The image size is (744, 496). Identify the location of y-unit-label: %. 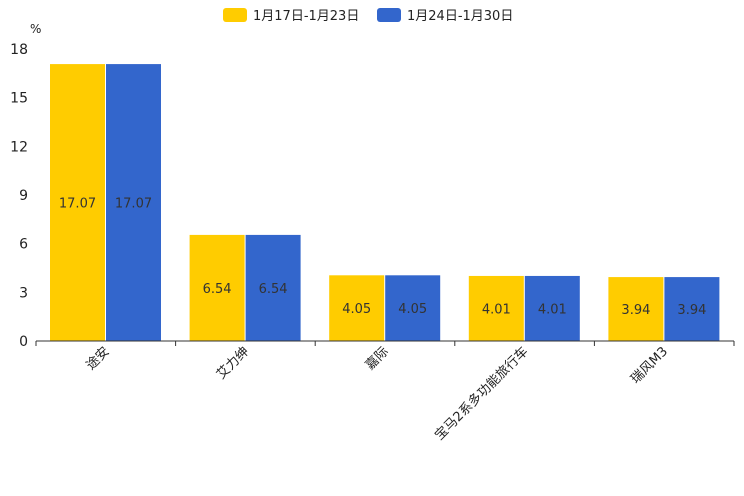
(35, 29).